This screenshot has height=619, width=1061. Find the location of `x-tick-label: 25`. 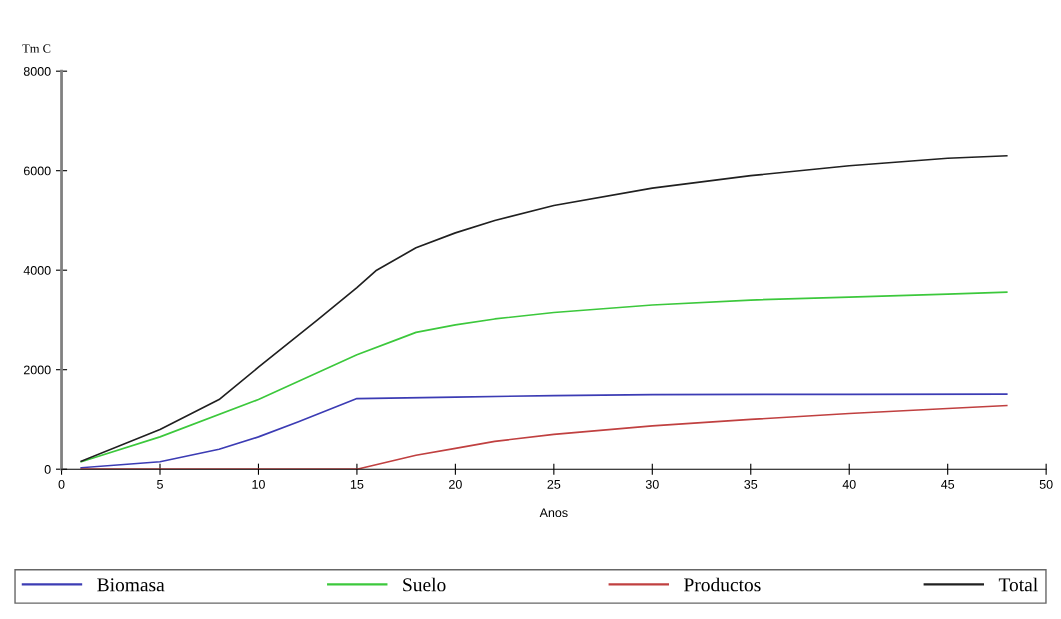

x-tick-label: 25 is located at coordinates (554, 484).